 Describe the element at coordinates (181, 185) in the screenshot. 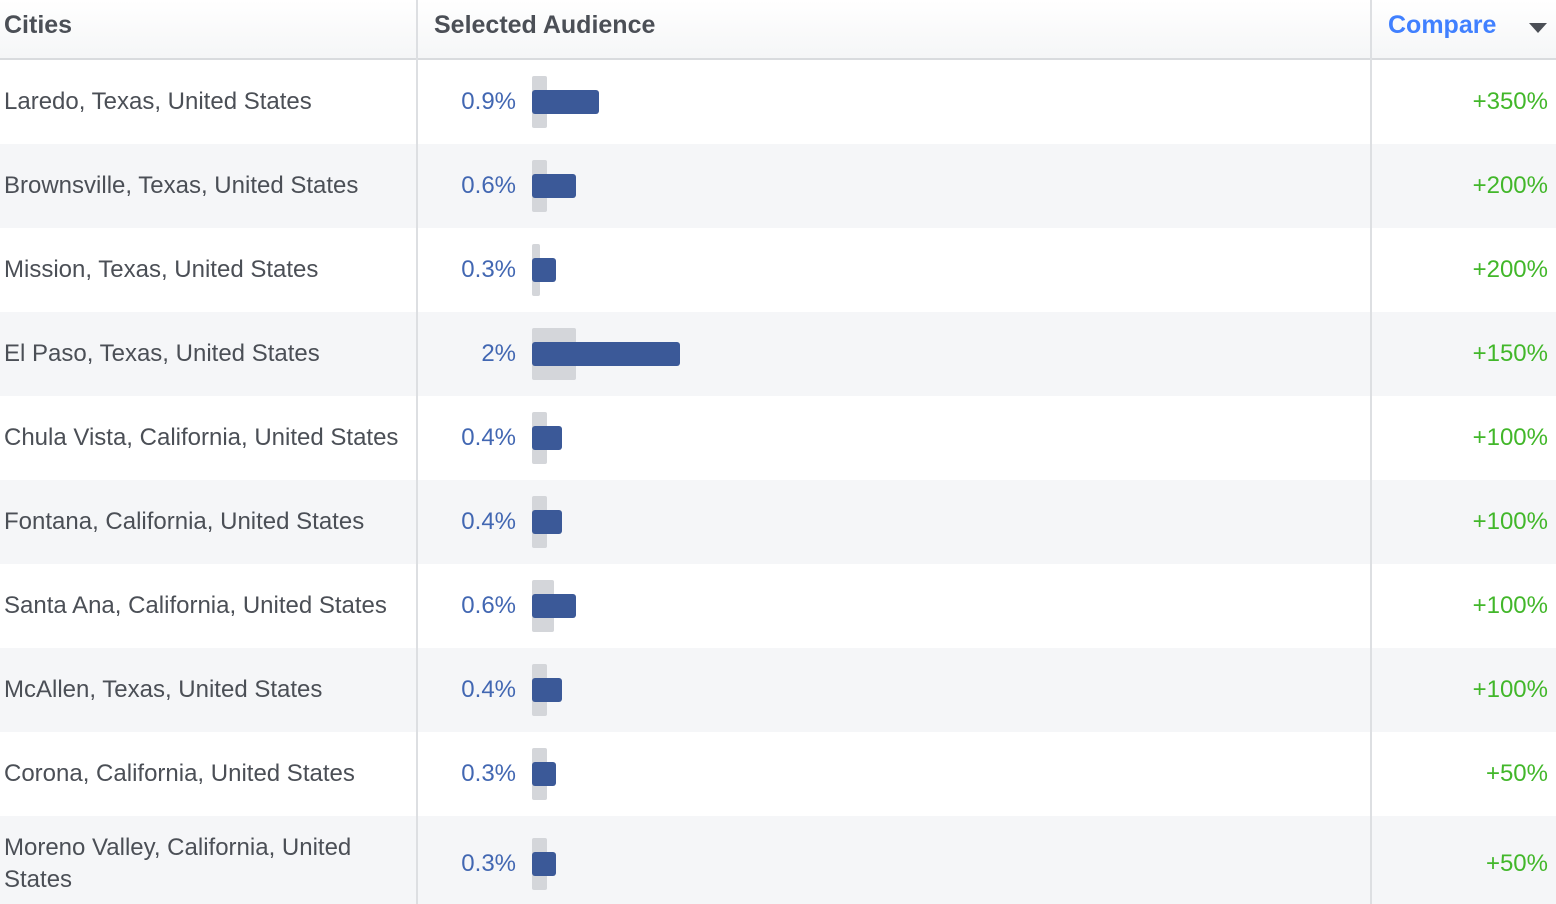

I see `city-name: Brownsville, Texas, United States` at that location.